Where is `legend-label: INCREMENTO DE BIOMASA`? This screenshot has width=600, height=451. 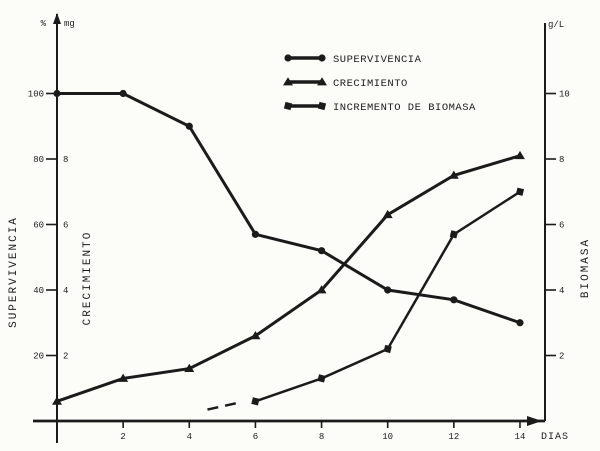
legend-label: INCREMENTO DE BIOMASA is located at coordinates (404, 108).